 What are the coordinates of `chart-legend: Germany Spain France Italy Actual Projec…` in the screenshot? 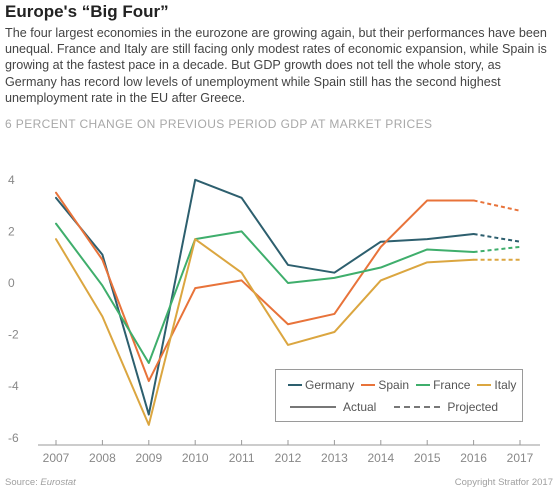 It's located at (399, 395).